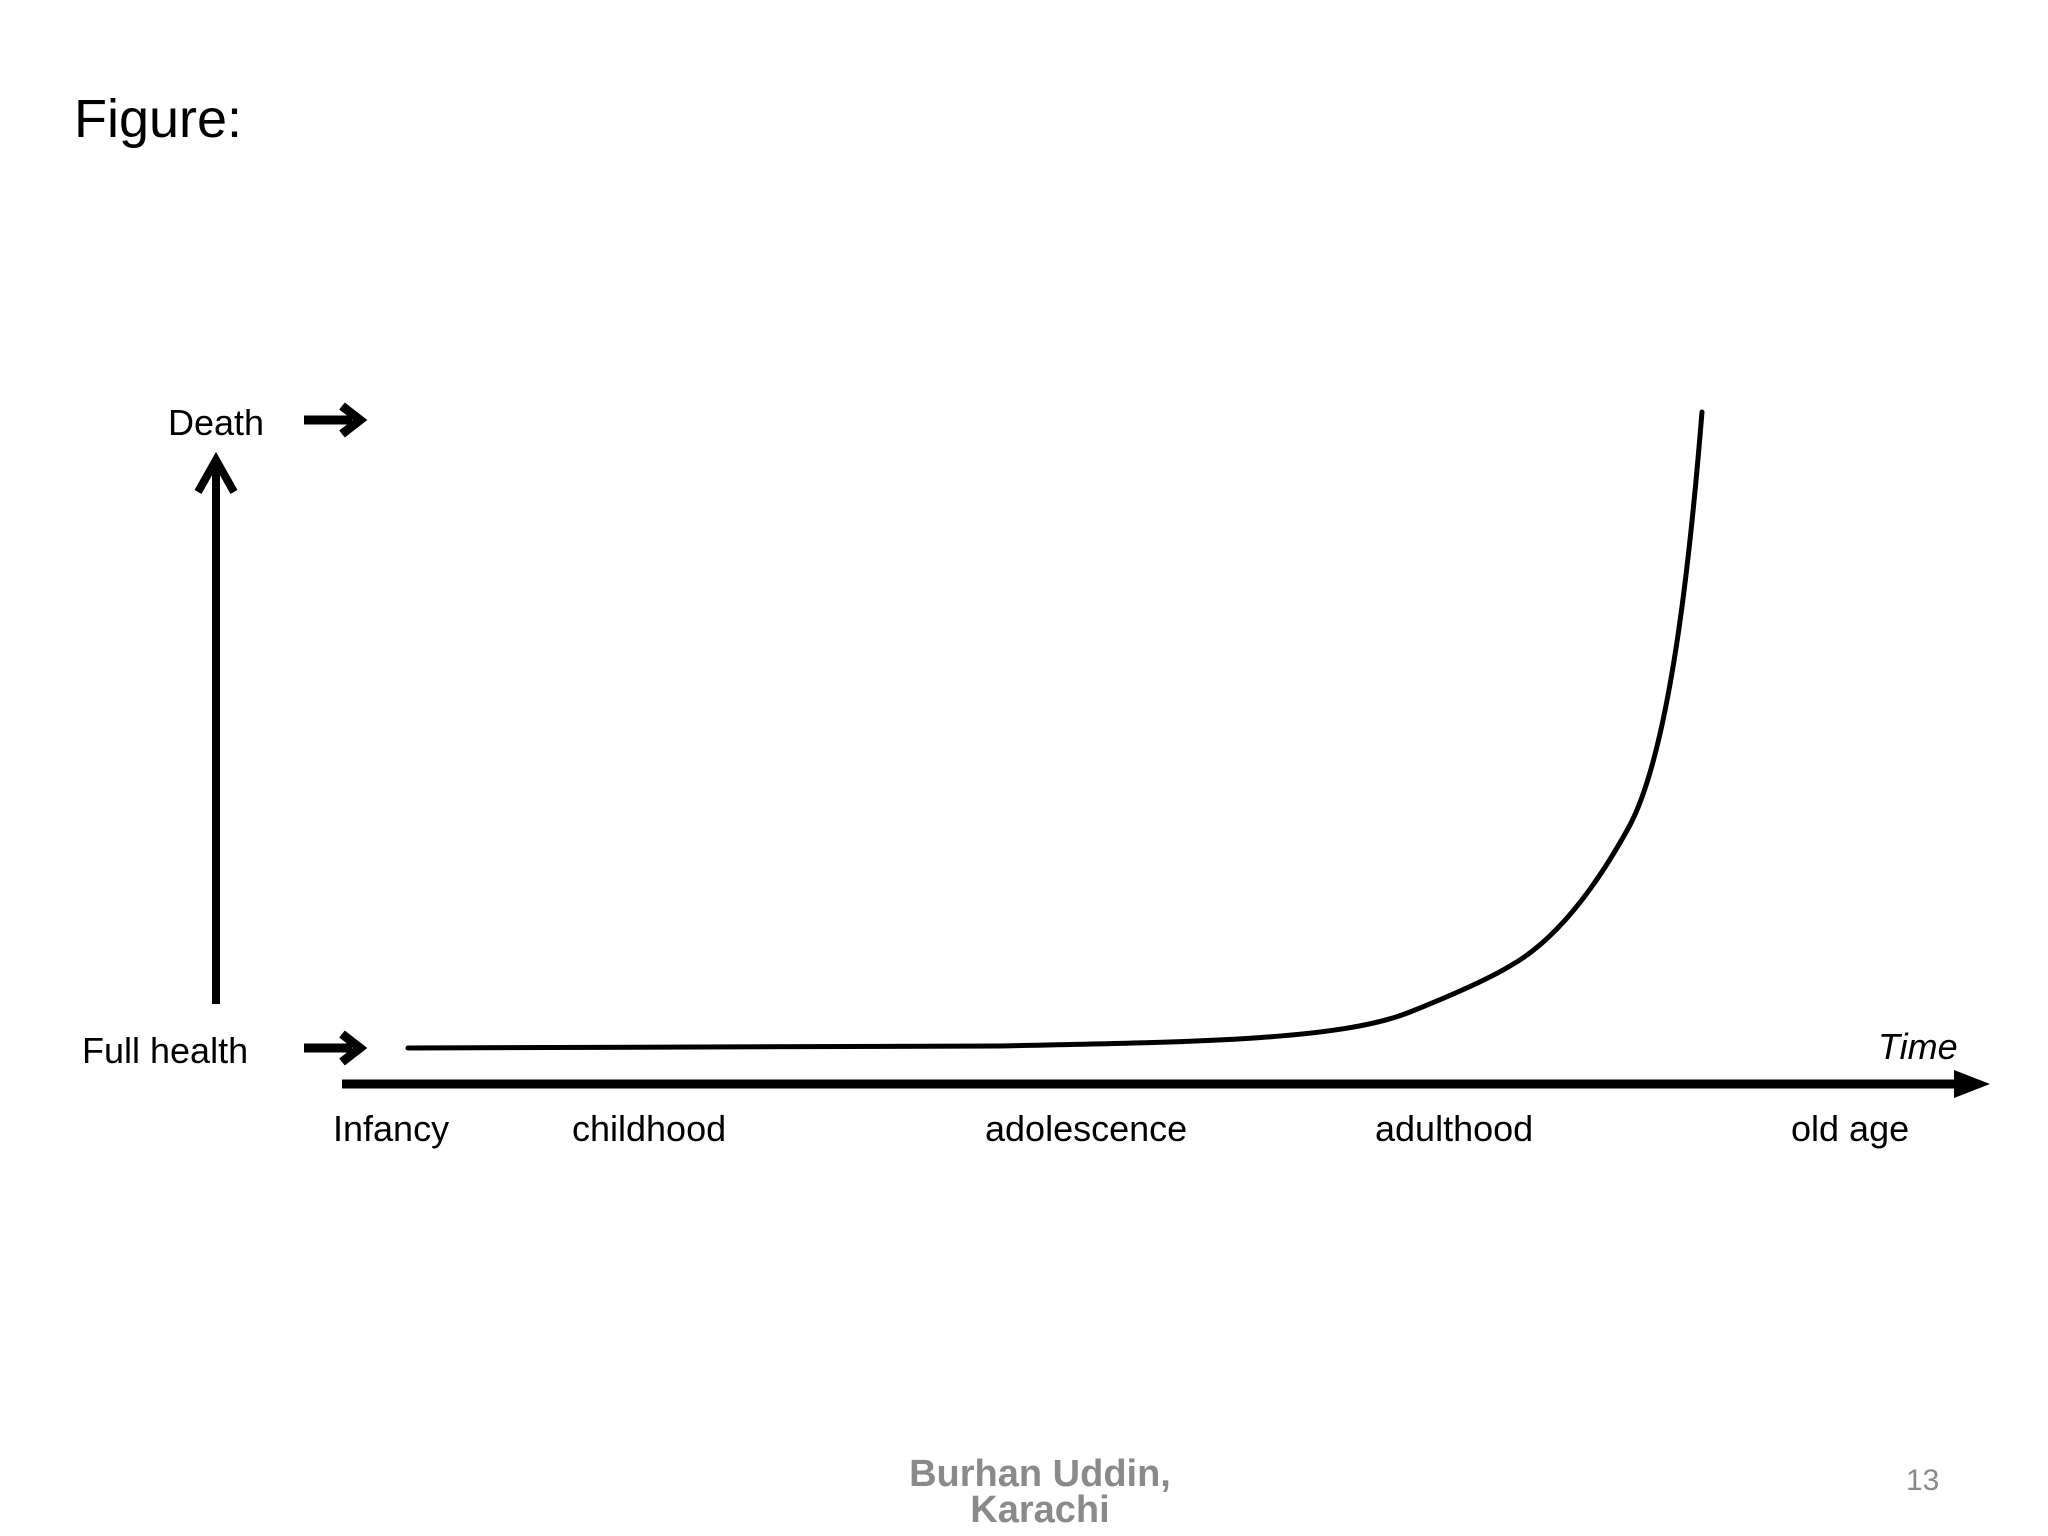 Image resolution: width=2048 pixels, height=1536 pixels. I want to click on death-pointer-arrow-head, so click(353, 420).